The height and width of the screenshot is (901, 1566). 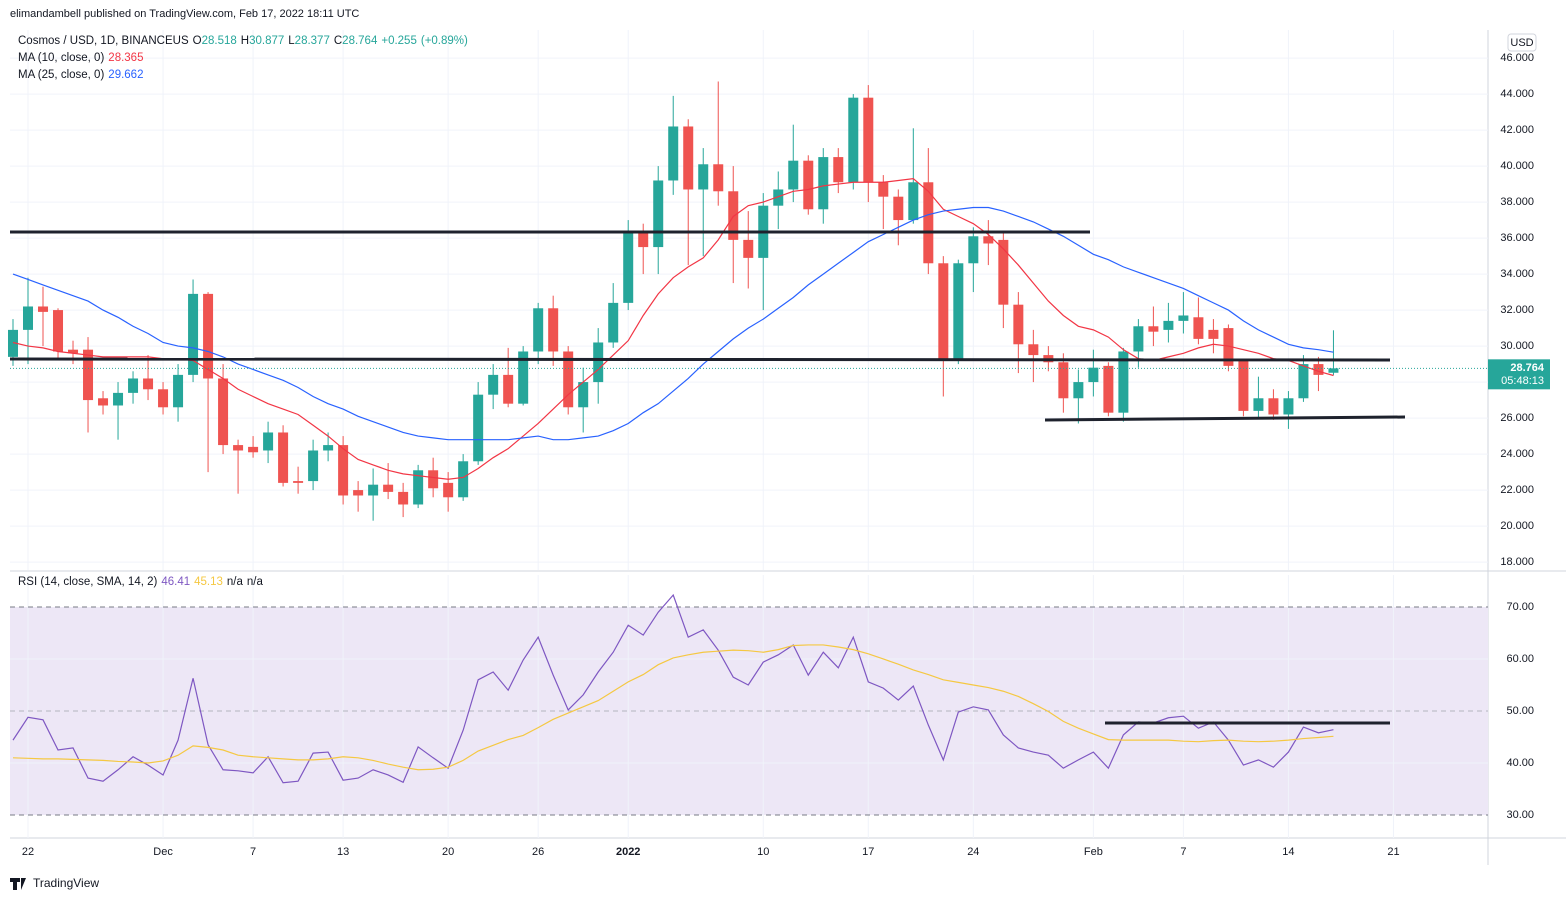 What do you see at coordinates (61, 75) in the screenshot?
I see `ma-name: MA (25, close, 0)` at bounding box center [61, 75].